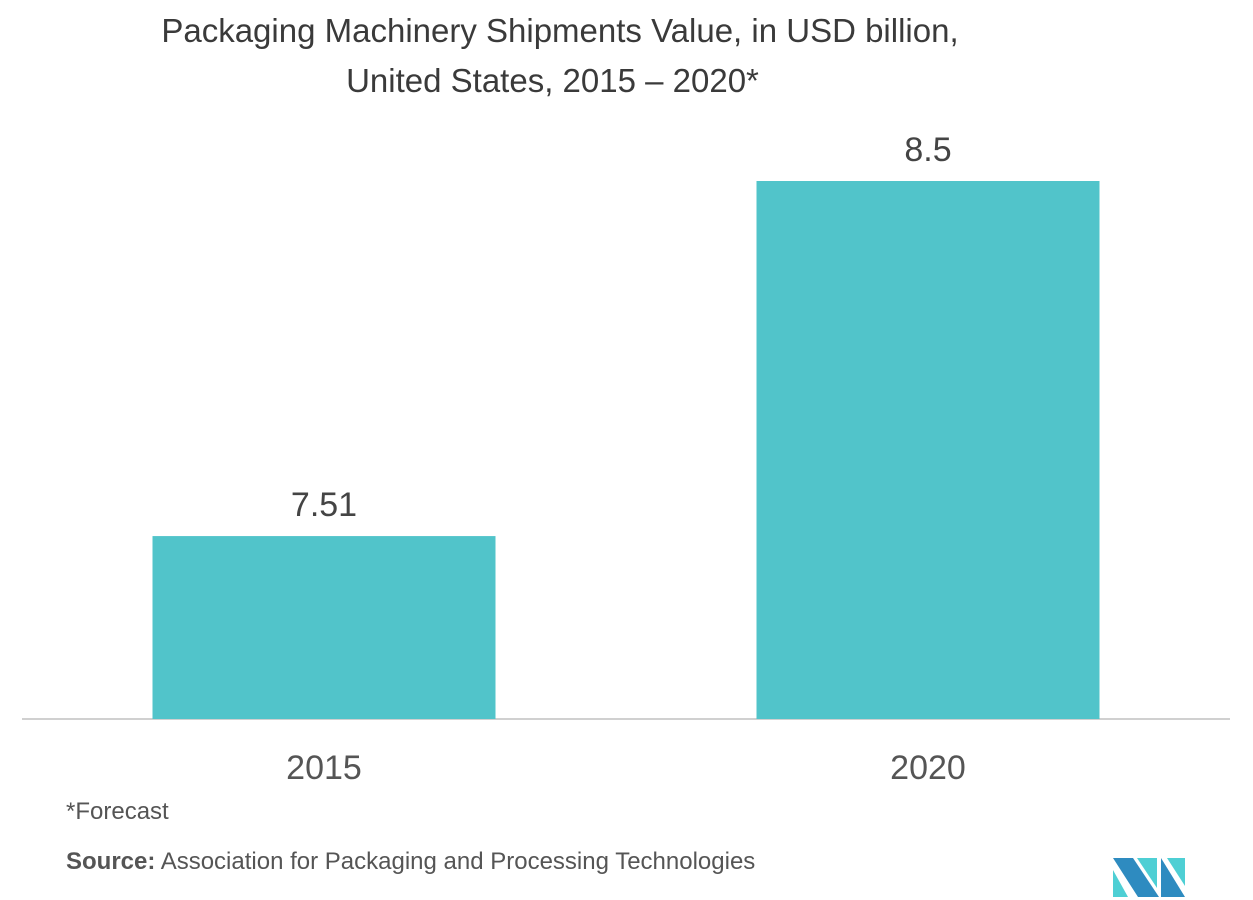  Describe the element at coordinates (927, 150) in the screenshot. I see `data-label: 8.5` at that location.